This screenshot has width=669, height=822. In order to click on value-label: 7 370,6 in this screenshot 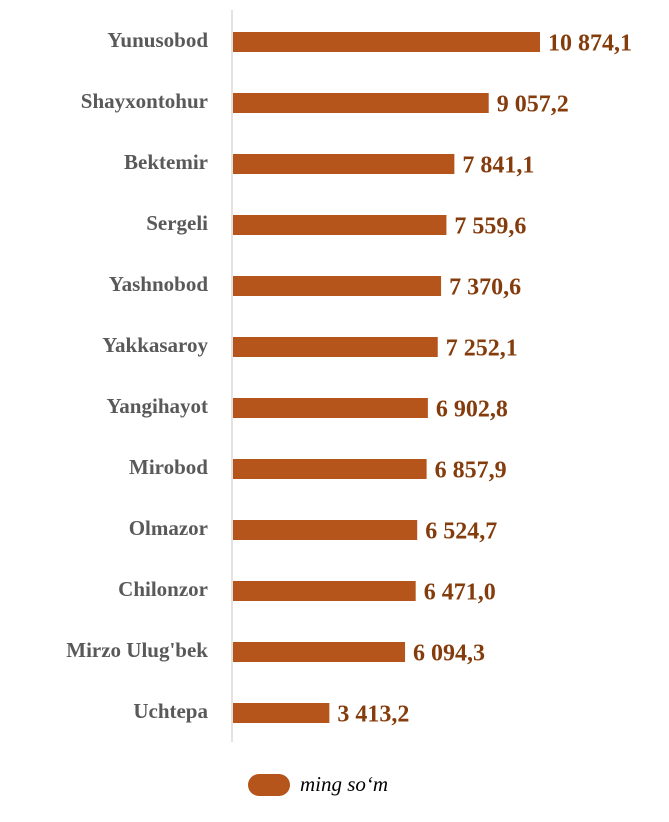, I will do `click(485, 288)`.